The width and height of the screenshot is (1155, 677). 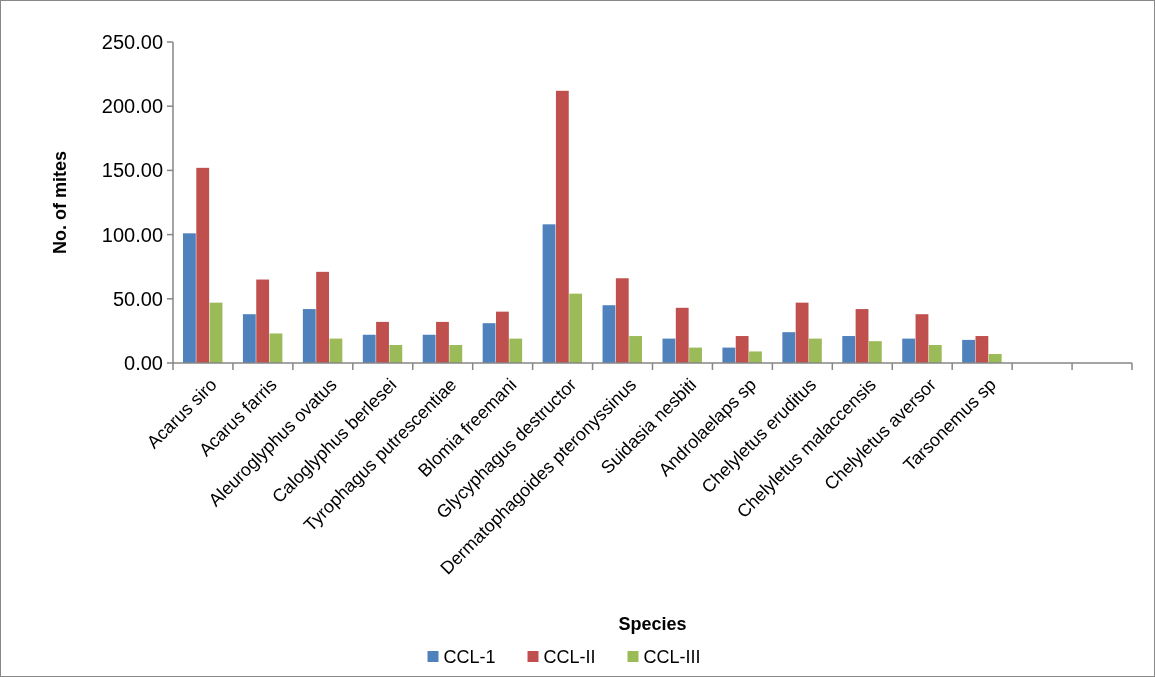 What do you see at coordinates (137, 298) in the screenshot?
I see `y-tick-label: 50.00` at bounding box center [137, 298].